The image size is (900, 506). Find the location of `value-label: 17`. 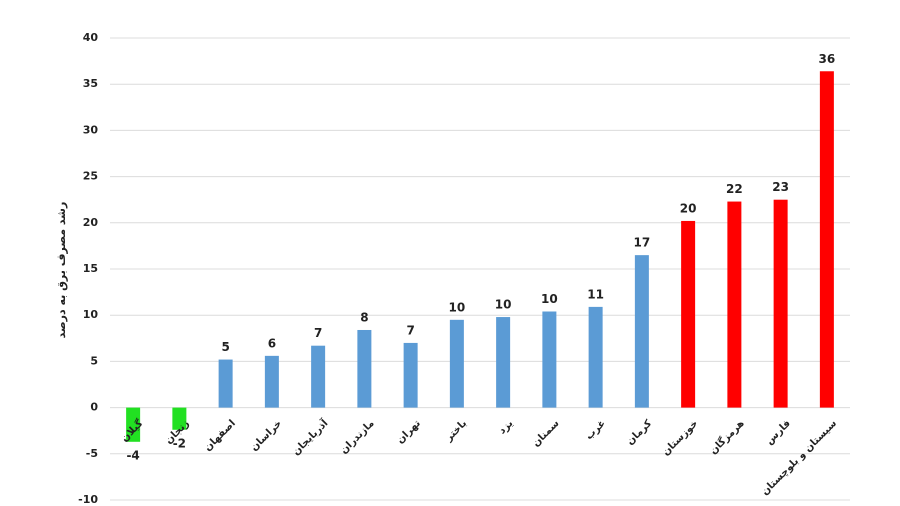

value-label: 17 is located at coordinates (642, 243).